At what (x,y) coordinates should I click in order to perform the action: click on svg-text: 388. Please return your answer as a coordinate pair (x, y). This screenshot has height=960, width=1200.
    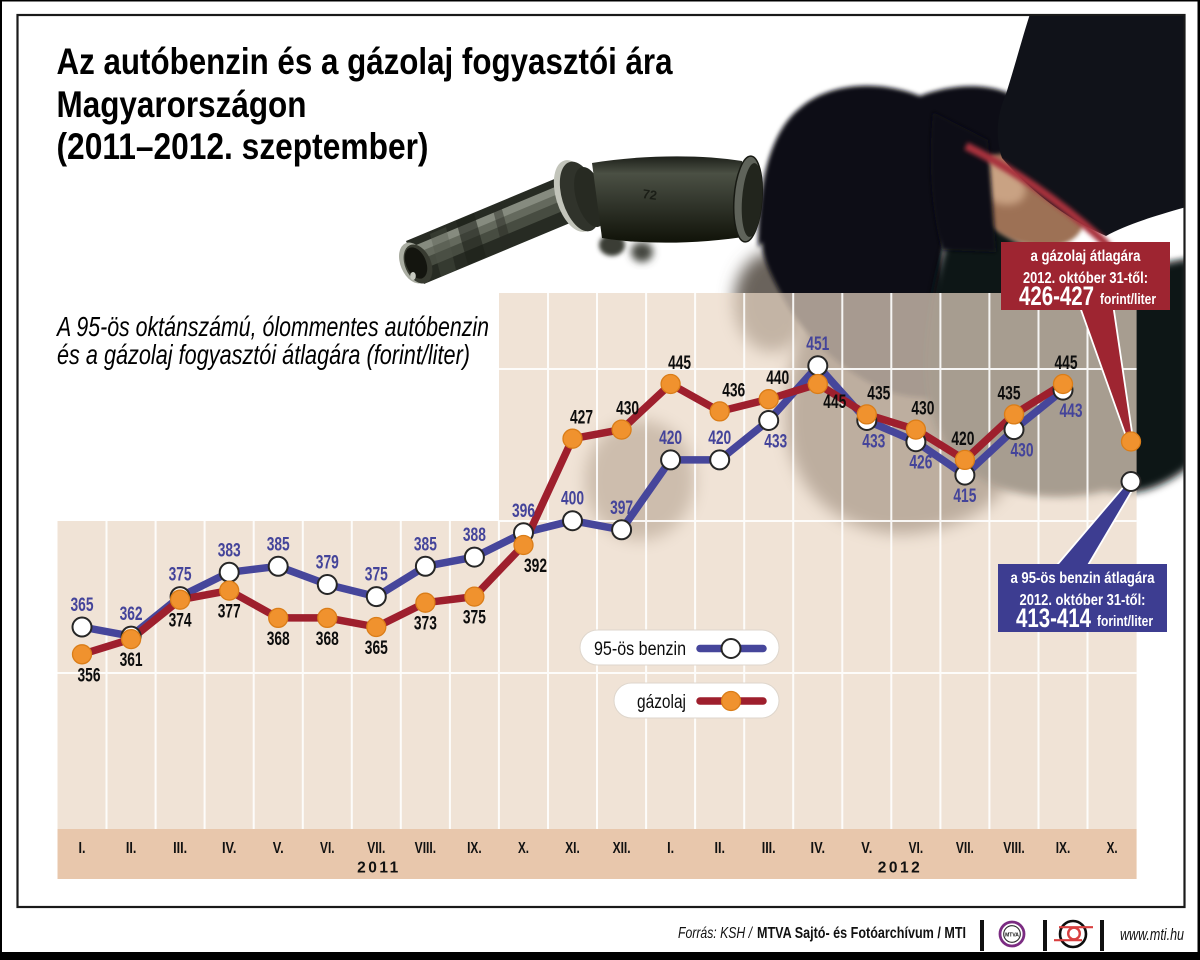
    Looking at the image, I should click on (474, 535).